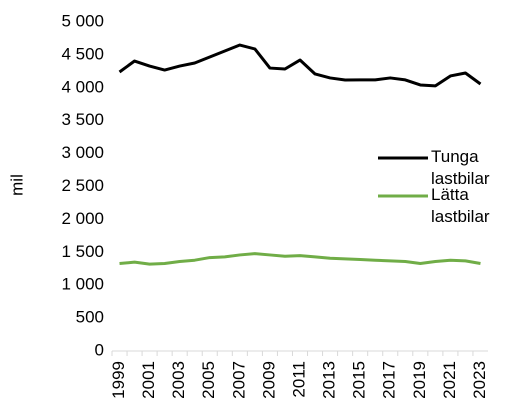  I want to click on y-tick-label: 2 000, so click(82, 218).